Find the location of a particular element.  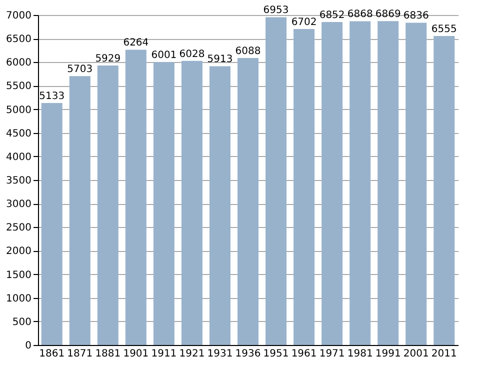

x-tick-label: 1991 is located at coordinates (388, 354).